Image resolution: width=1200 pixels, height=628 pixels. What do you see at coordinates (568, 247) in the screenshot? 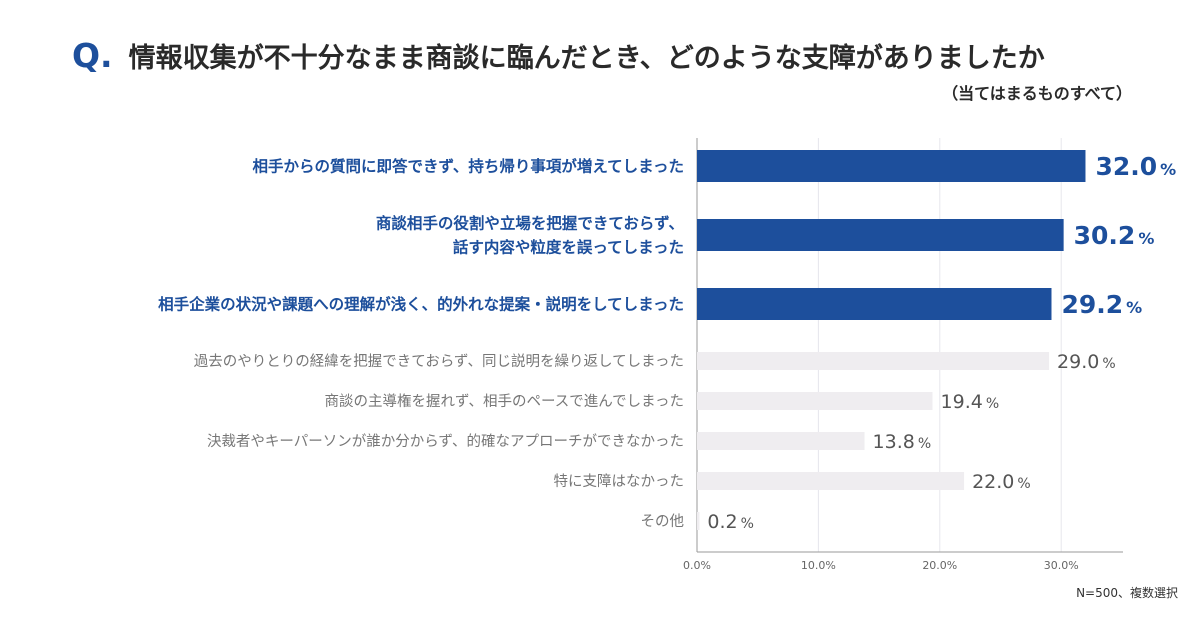
I see `category-label: 話す内容や粒度を誤ってしまった` at bounding box center [568, 247].